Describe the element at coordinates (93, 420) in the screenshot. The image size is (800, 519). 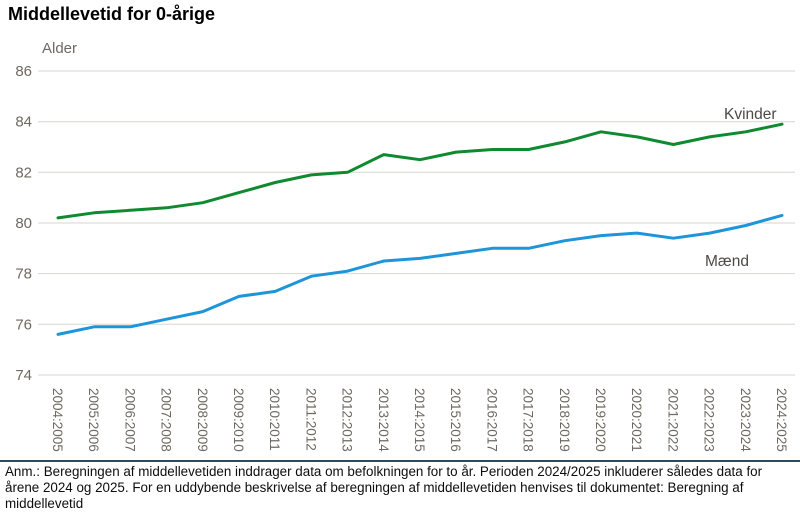
I see `x-tick-label: 2005:2006` at that location.